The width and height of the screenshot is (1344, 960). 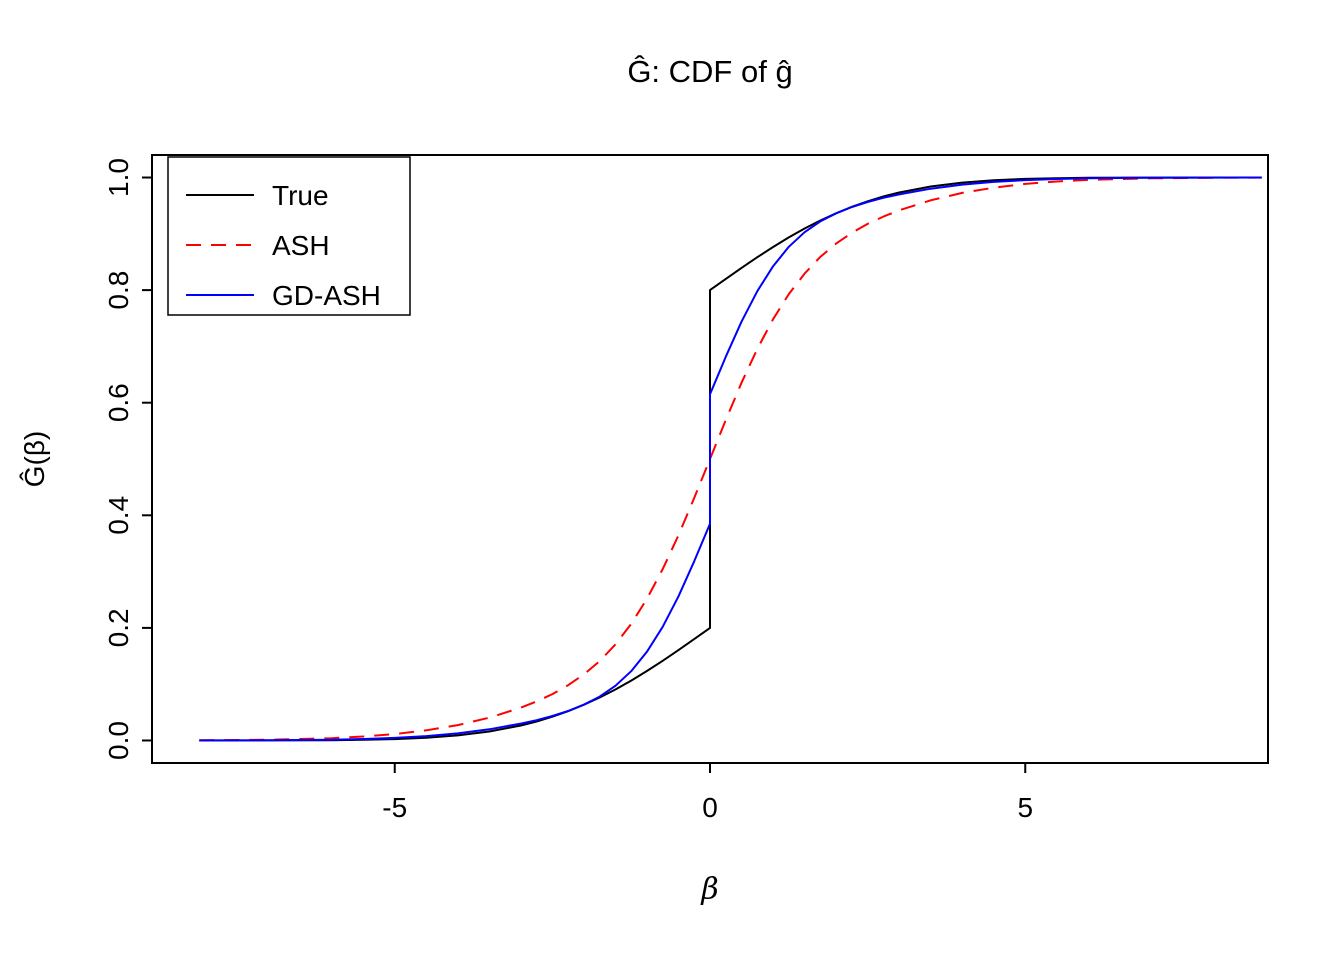 I want to click on legend-label-gd-ash: GD-ASH, so click(x=326, y=295).